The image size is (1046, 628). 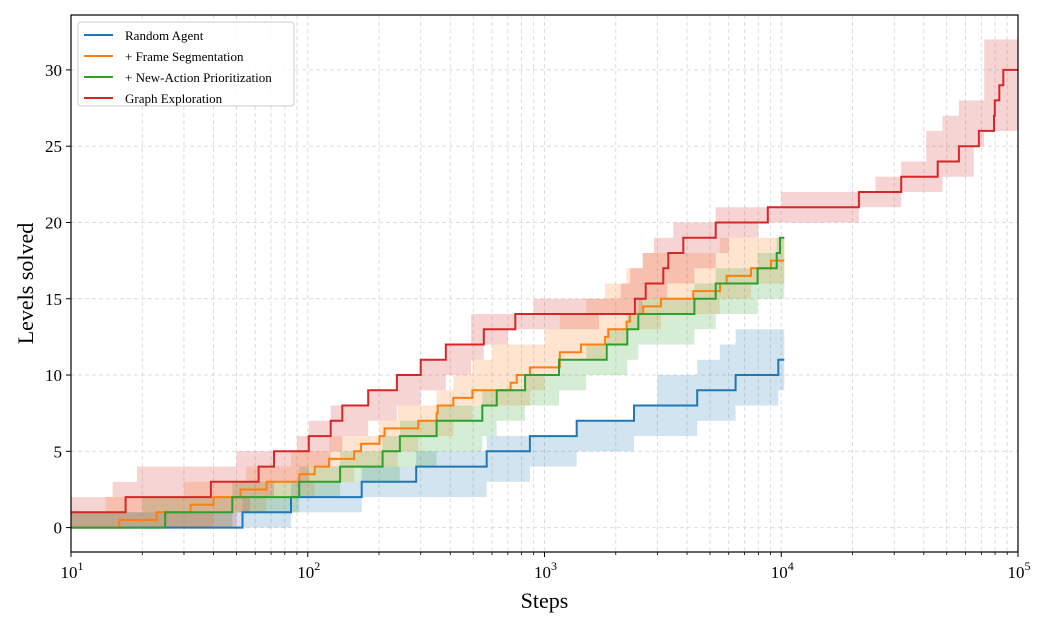 I want to click on x-tick-exponent: 3, so click(x=554, y=566).